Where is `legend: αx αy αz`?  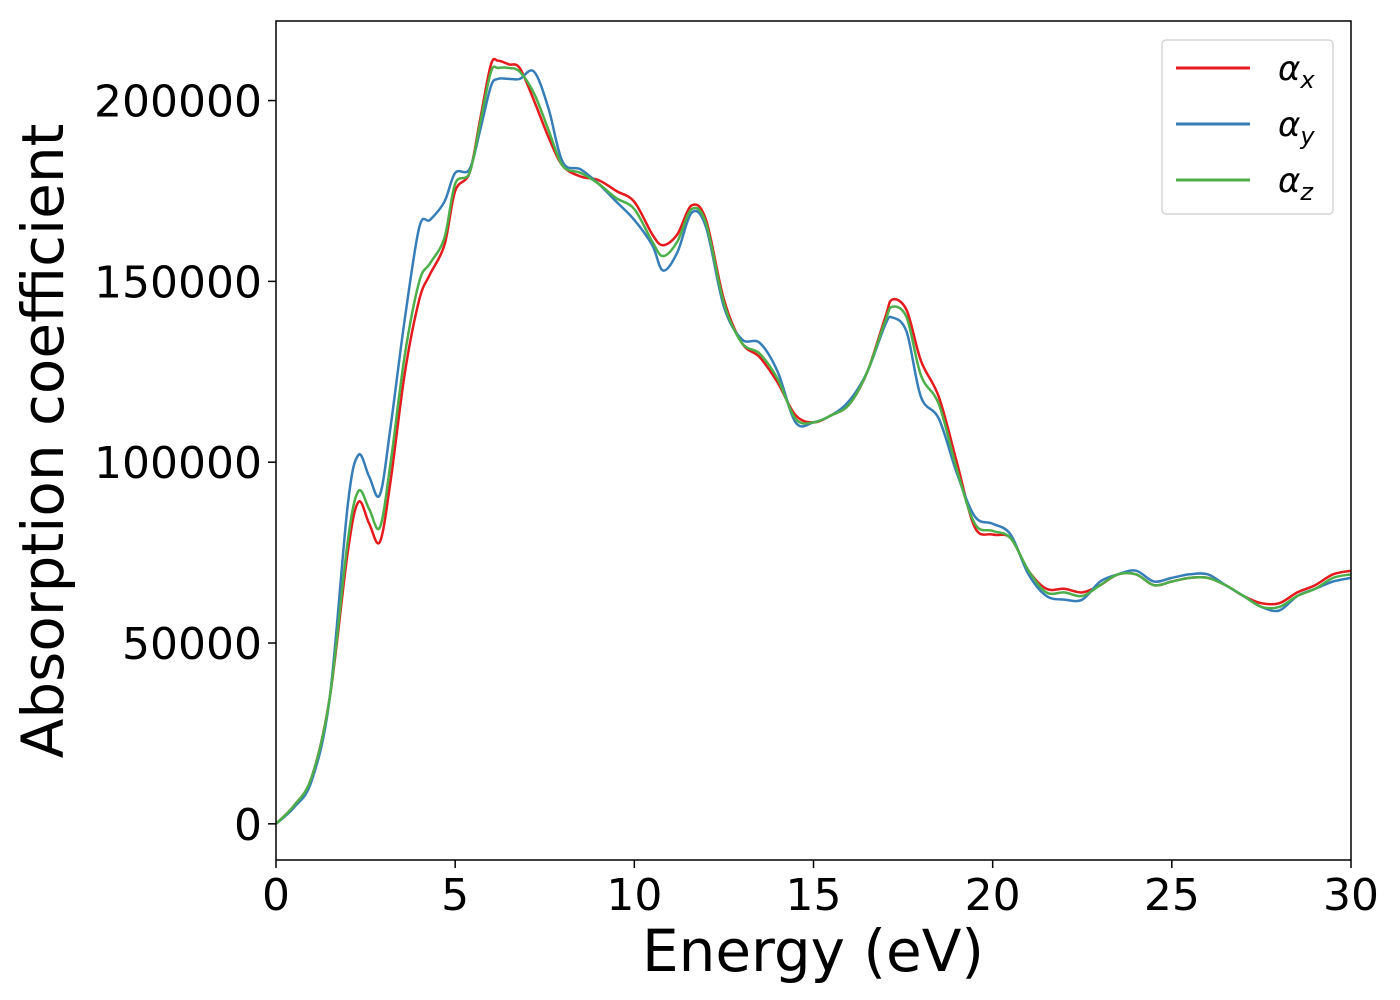
legend: αx αy αz is located at coordinates (1247, 127).